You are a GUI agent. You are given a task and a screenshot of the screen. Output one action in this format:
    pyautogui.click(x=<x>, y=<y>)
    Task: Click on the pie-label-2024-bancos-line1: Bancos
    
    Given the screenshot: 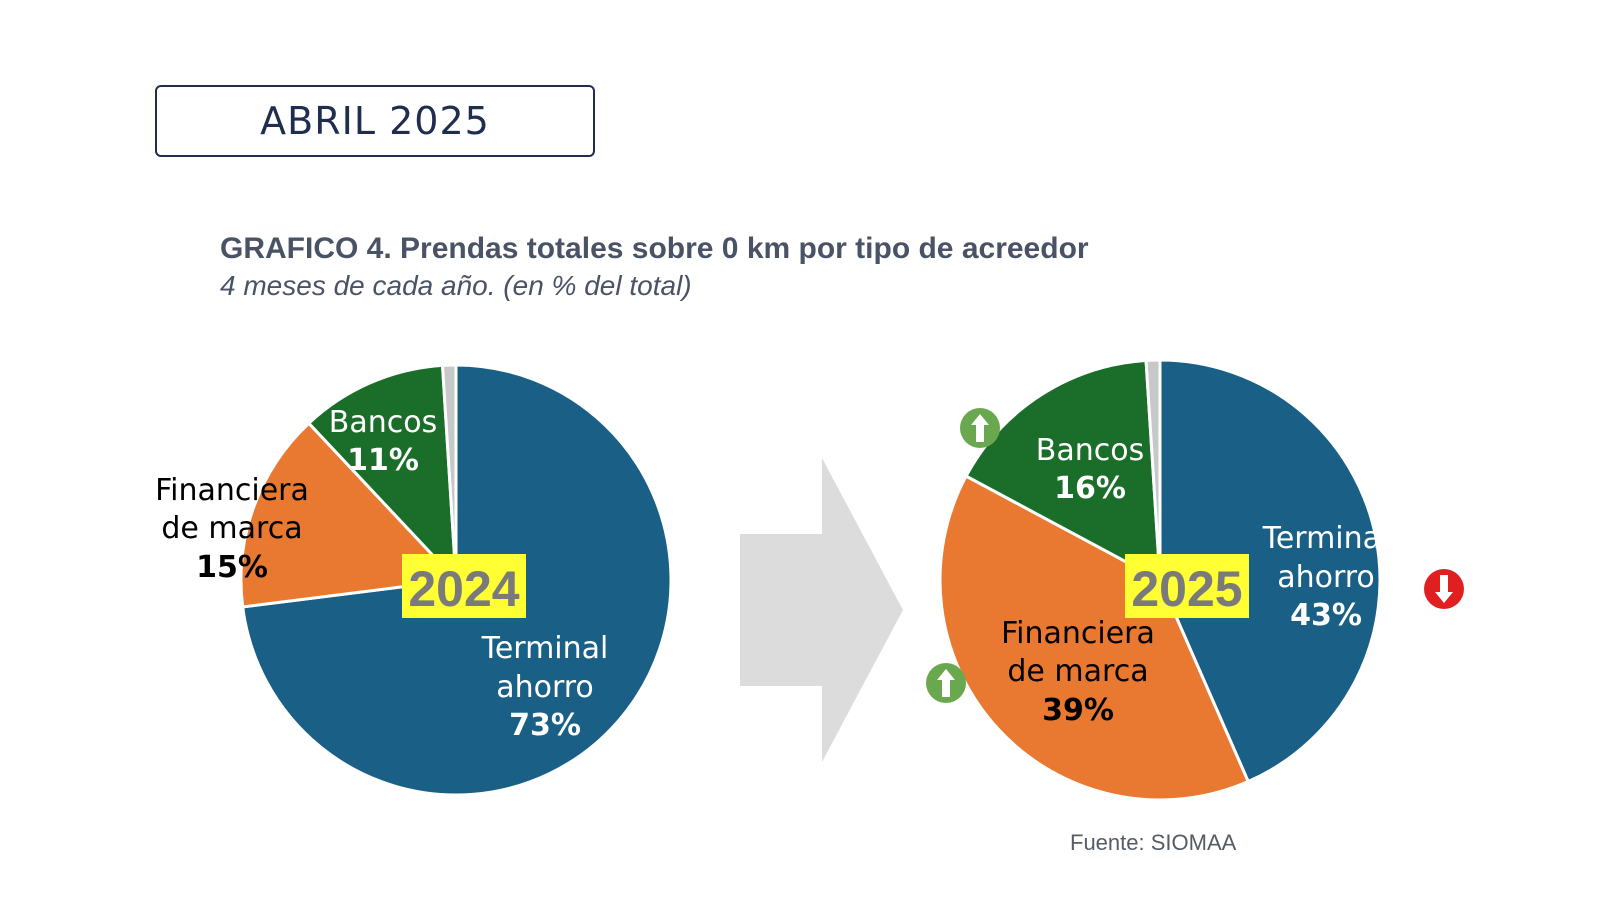 What is the action you would take?
    pyautogui.click(x=383, y=422)
    